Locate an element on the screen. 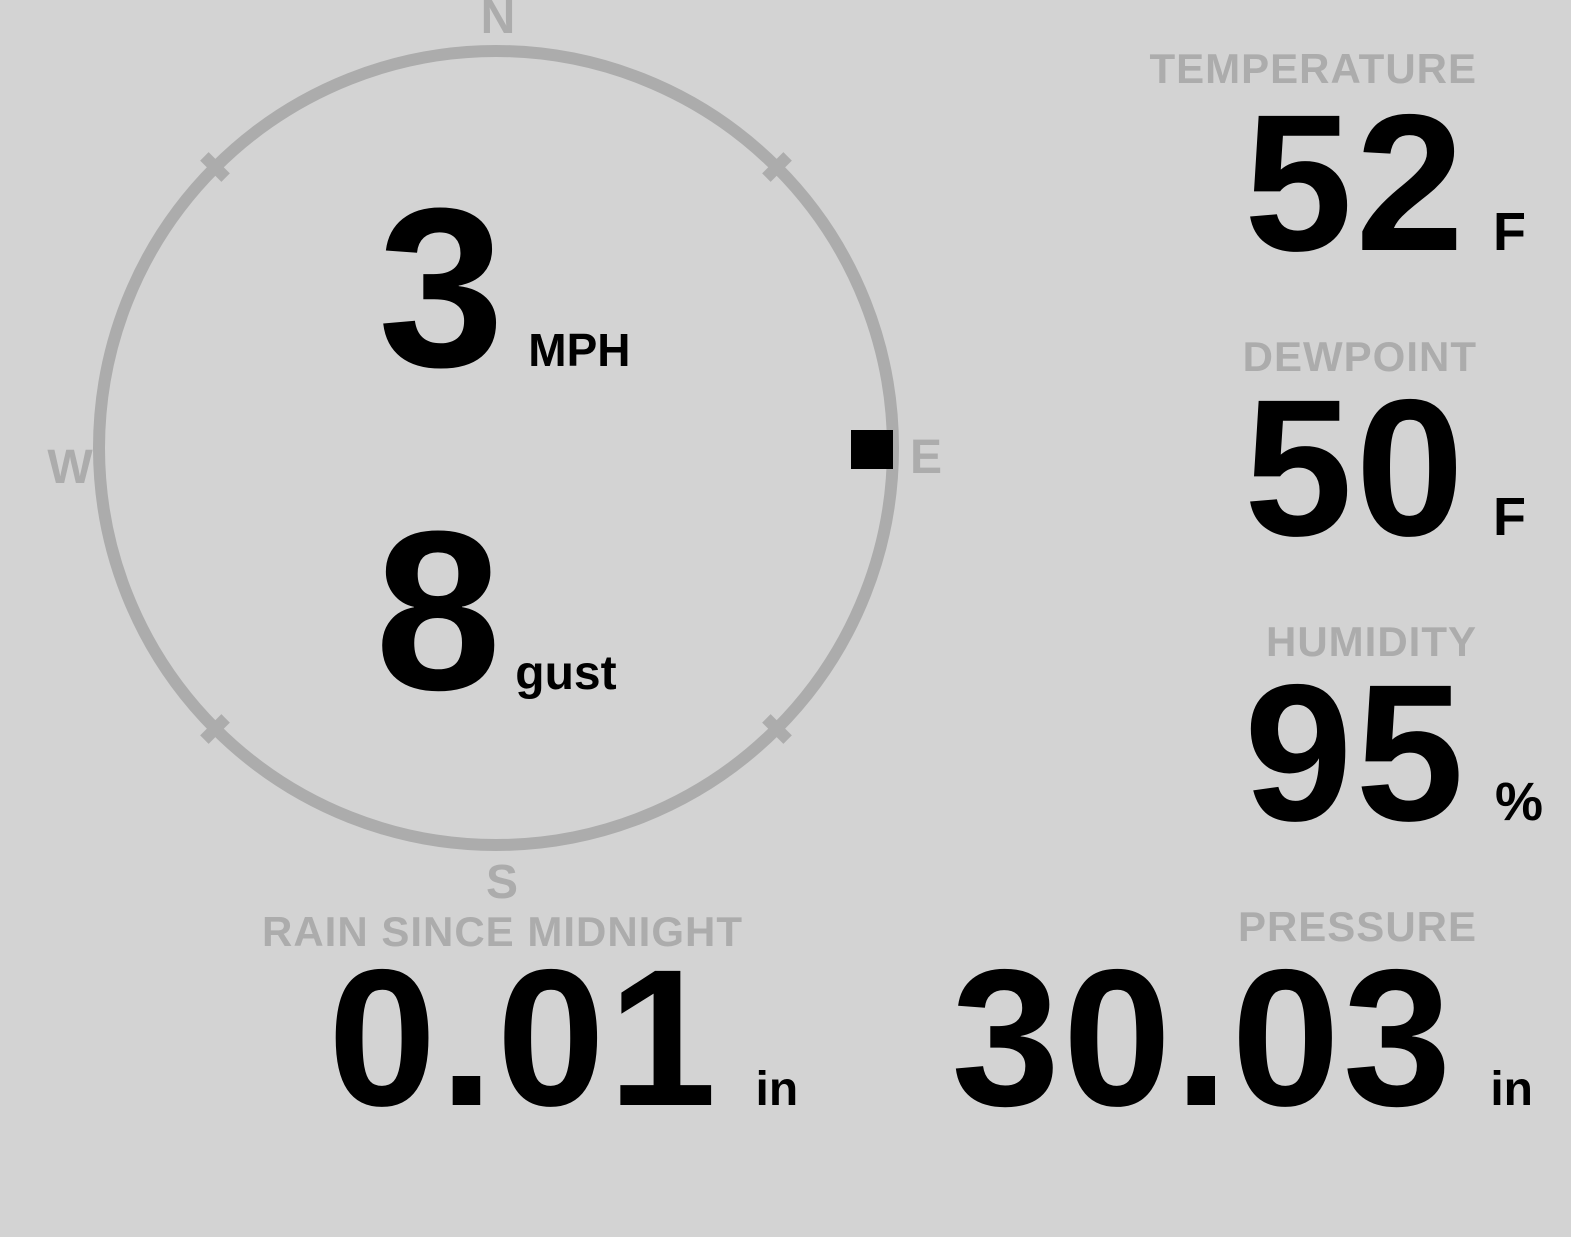 The height and width of the screenshot is (1237, 1571). wind-gust: 8 gust is located at coordinates (496, 611).